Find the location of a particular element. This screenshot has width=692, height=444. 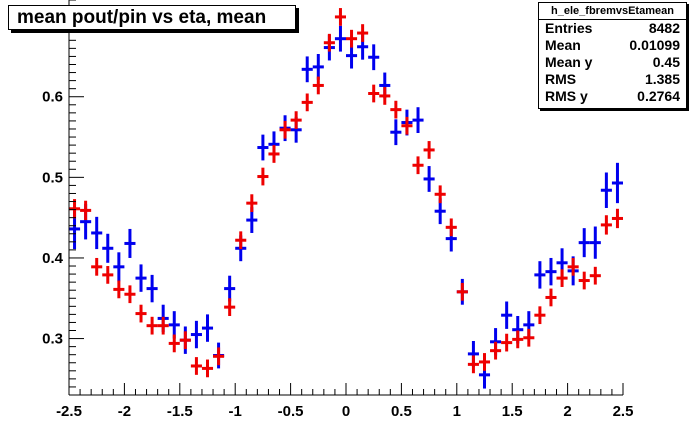

y-tick-label: 0.6 is located at coordinates (52, 97).